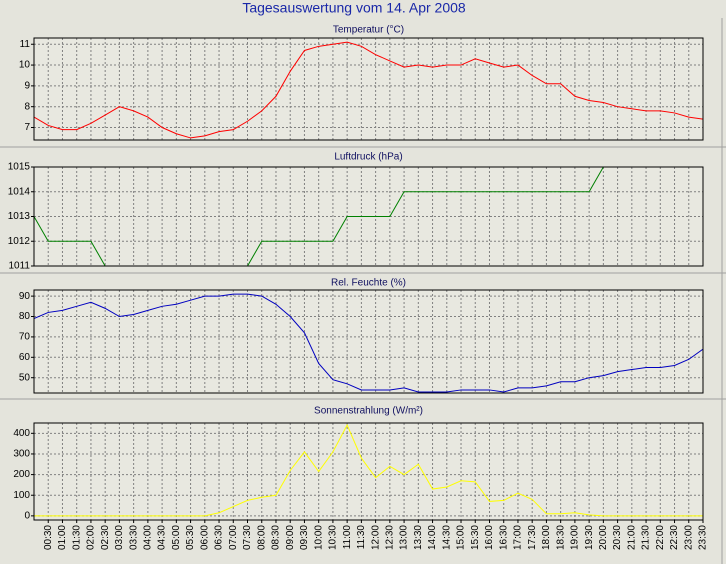 This screenshot has width=726, height=564. I want to click on x-tick-label: 10:30, so click(333, 537).